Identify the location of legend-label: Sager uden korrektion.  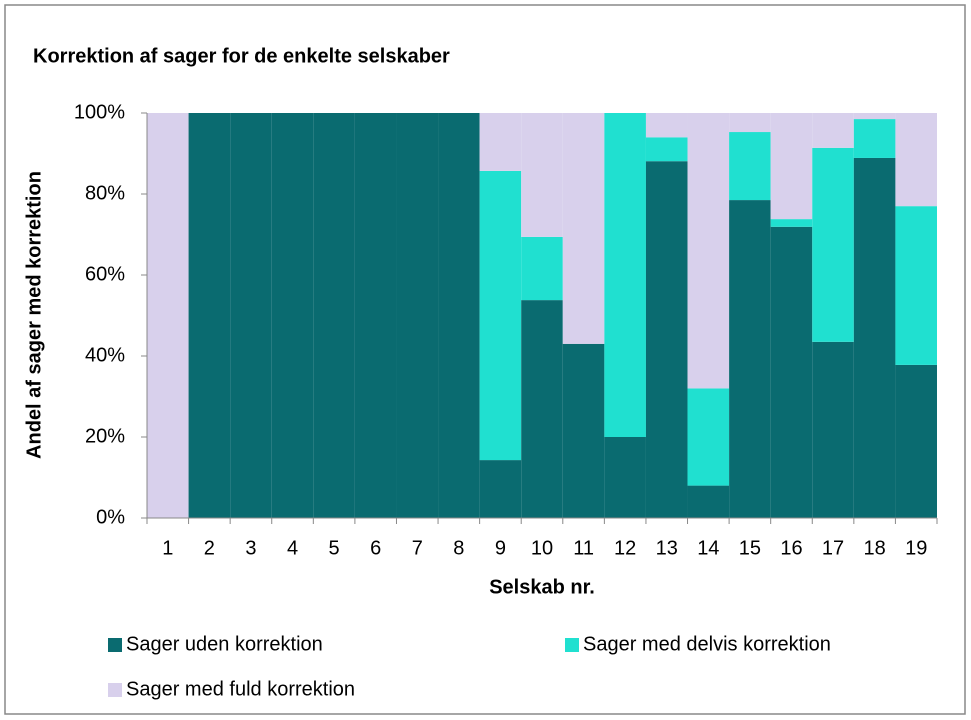
(224, 644).